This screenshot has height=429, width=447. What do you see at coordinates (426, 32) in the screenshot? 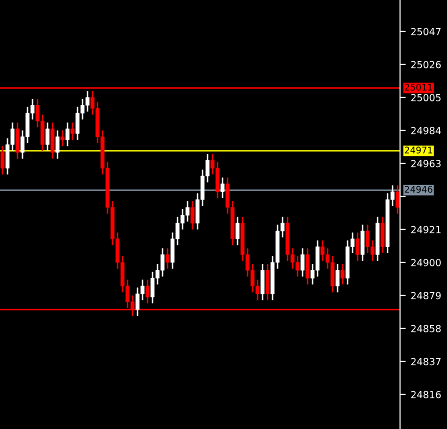
I see `y-tick-label: 25047` at bounding box center [426, 32].